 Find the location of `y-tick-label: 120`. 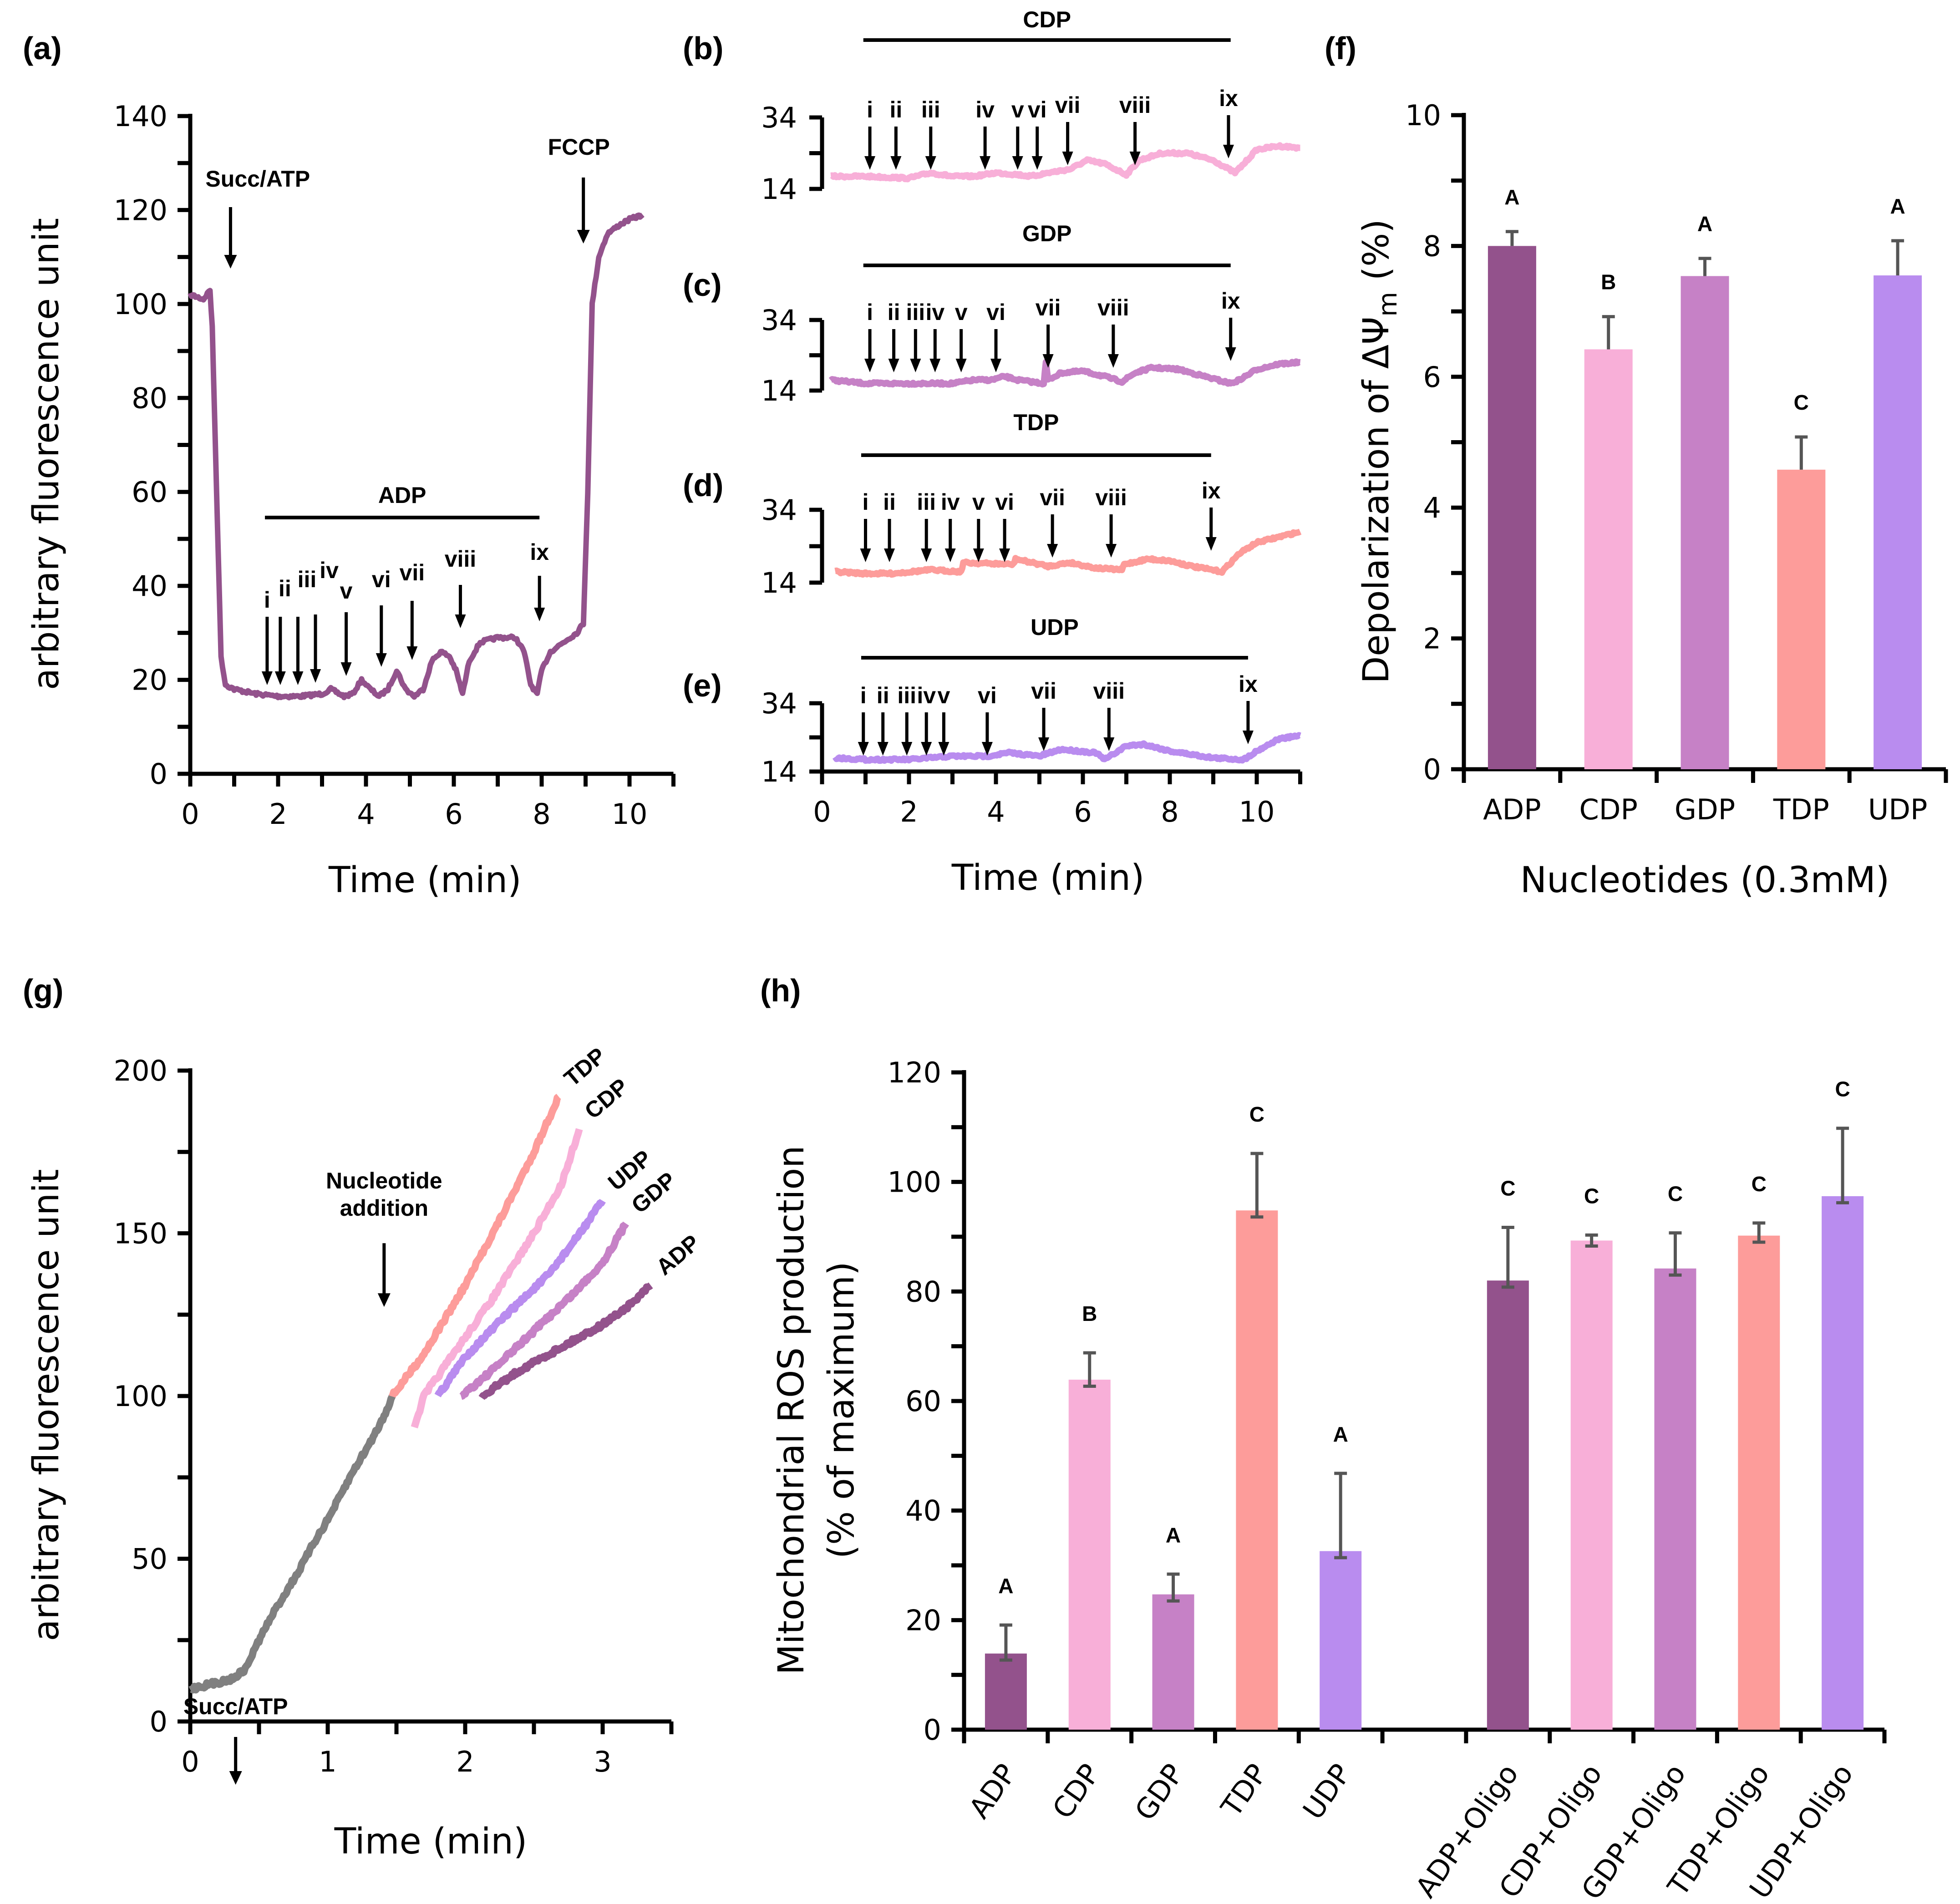

y-tick-label: 120 is located at coordinates (141, 210).